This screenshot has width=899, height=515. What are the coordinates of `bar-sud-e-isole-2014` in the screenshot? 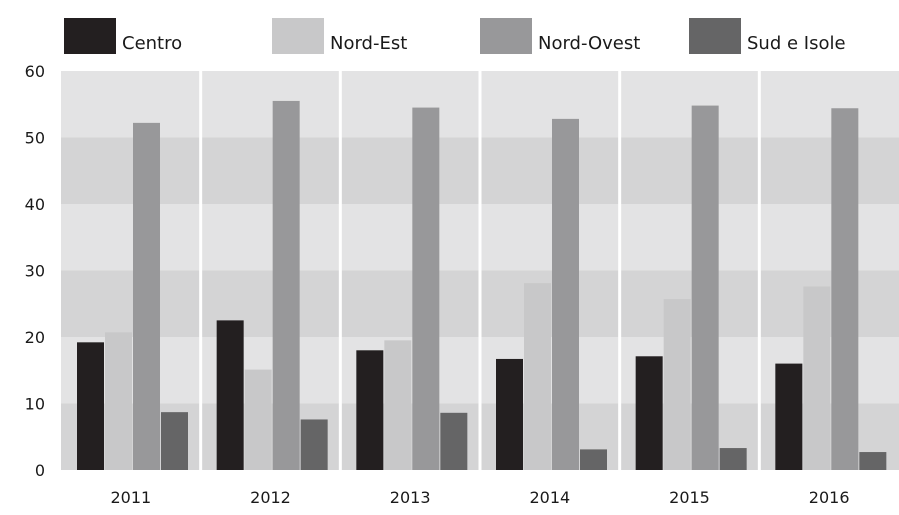 It's located at (593, 459).